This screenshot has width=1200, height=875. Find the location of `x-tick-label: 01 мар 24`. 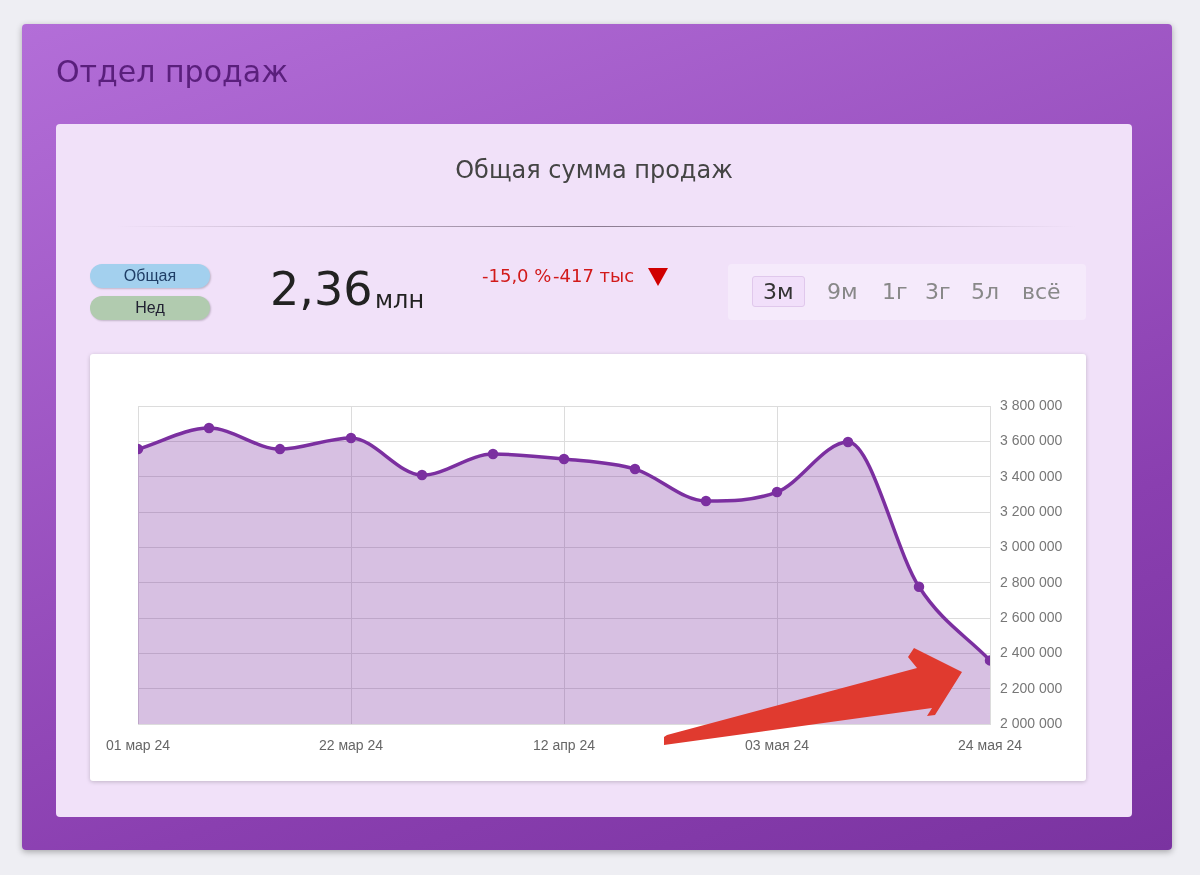

x-tick-label: 01 мар 24 is located at coordinates (138, 745).